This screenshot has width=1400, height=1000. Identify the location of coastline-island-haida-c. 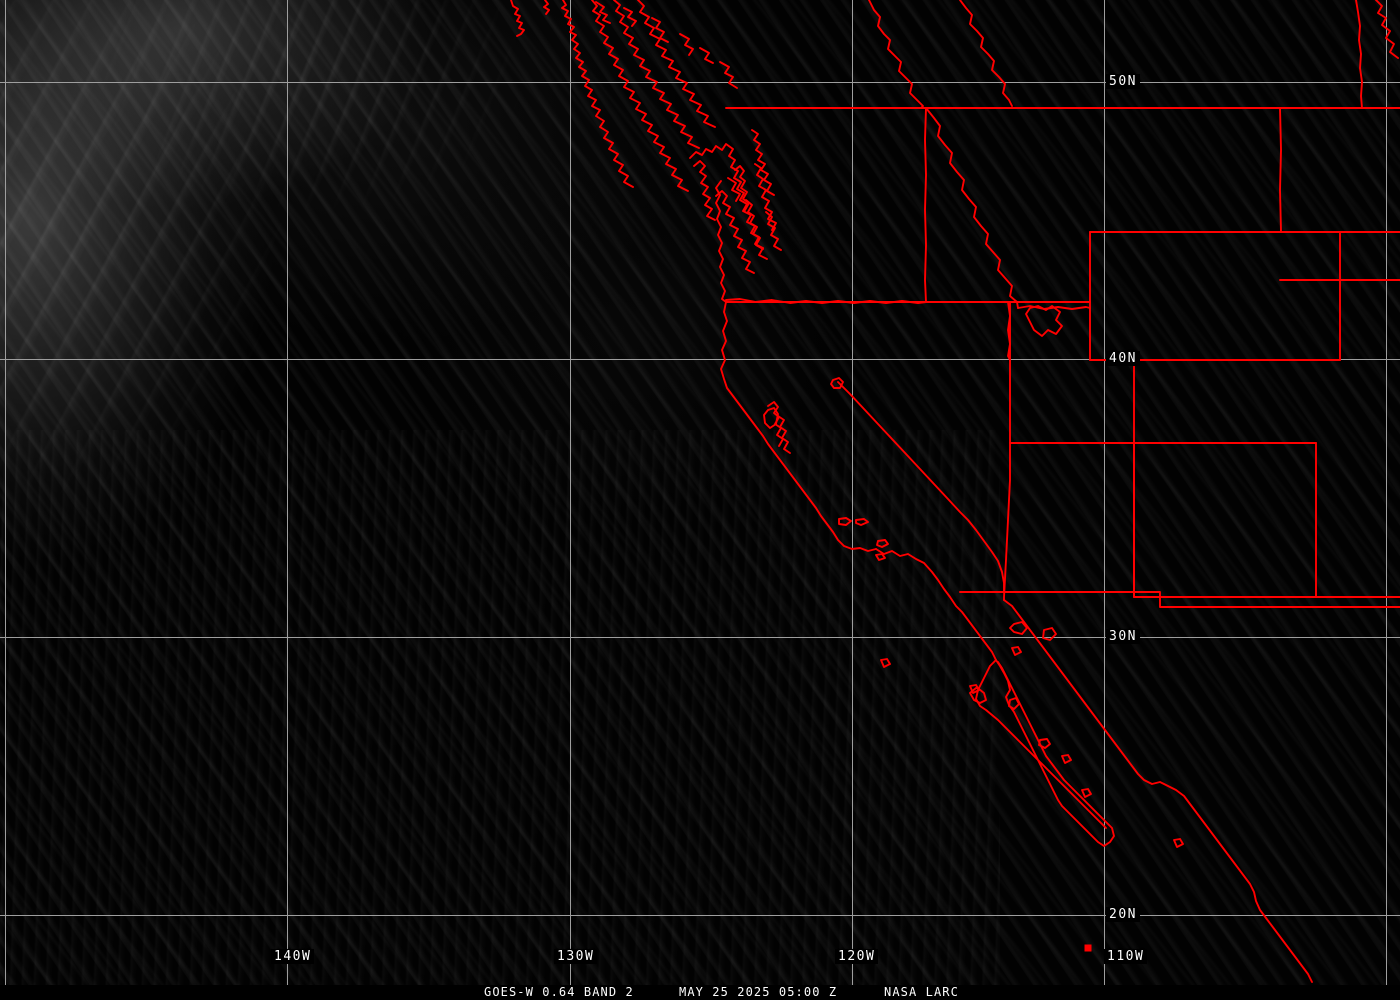
(660, 30).